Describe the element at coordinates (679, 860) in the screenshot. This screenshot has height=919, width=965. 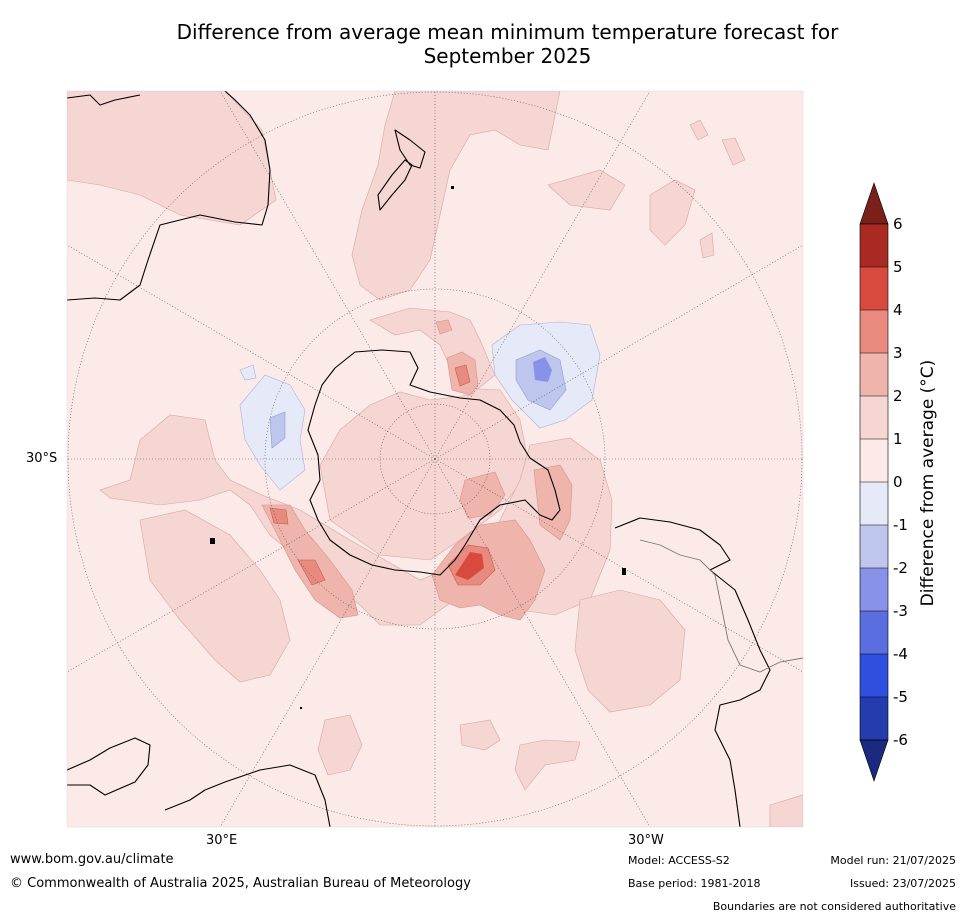
I see `footer-model: Model: ACCESS-S2` at that location.